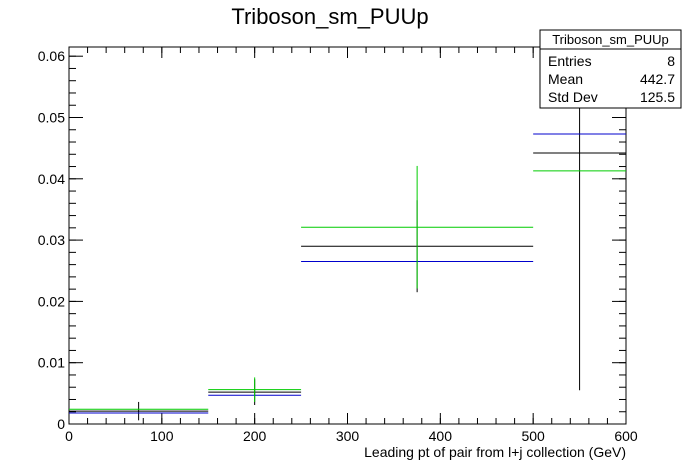 This screenshot has height=472, width=696. Describe the element at coordinates (657, 79) in the screenshot. I see `stats-mean-value: 442.7` at that location.